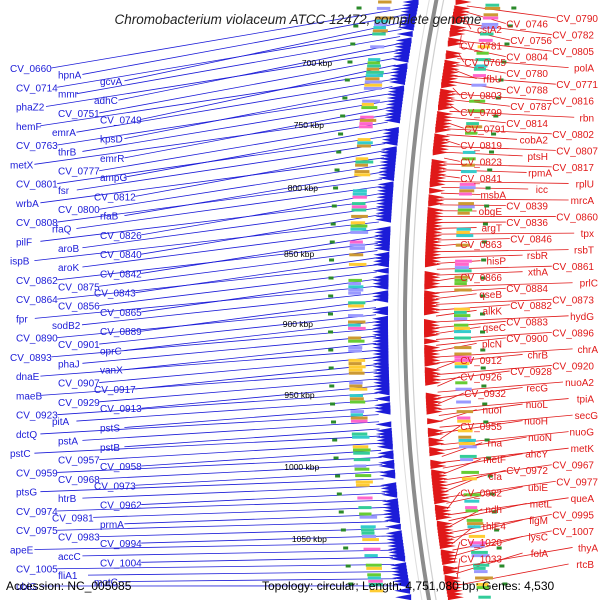  I want to click on gene-label-right: CV_0884, so click(527, 289).